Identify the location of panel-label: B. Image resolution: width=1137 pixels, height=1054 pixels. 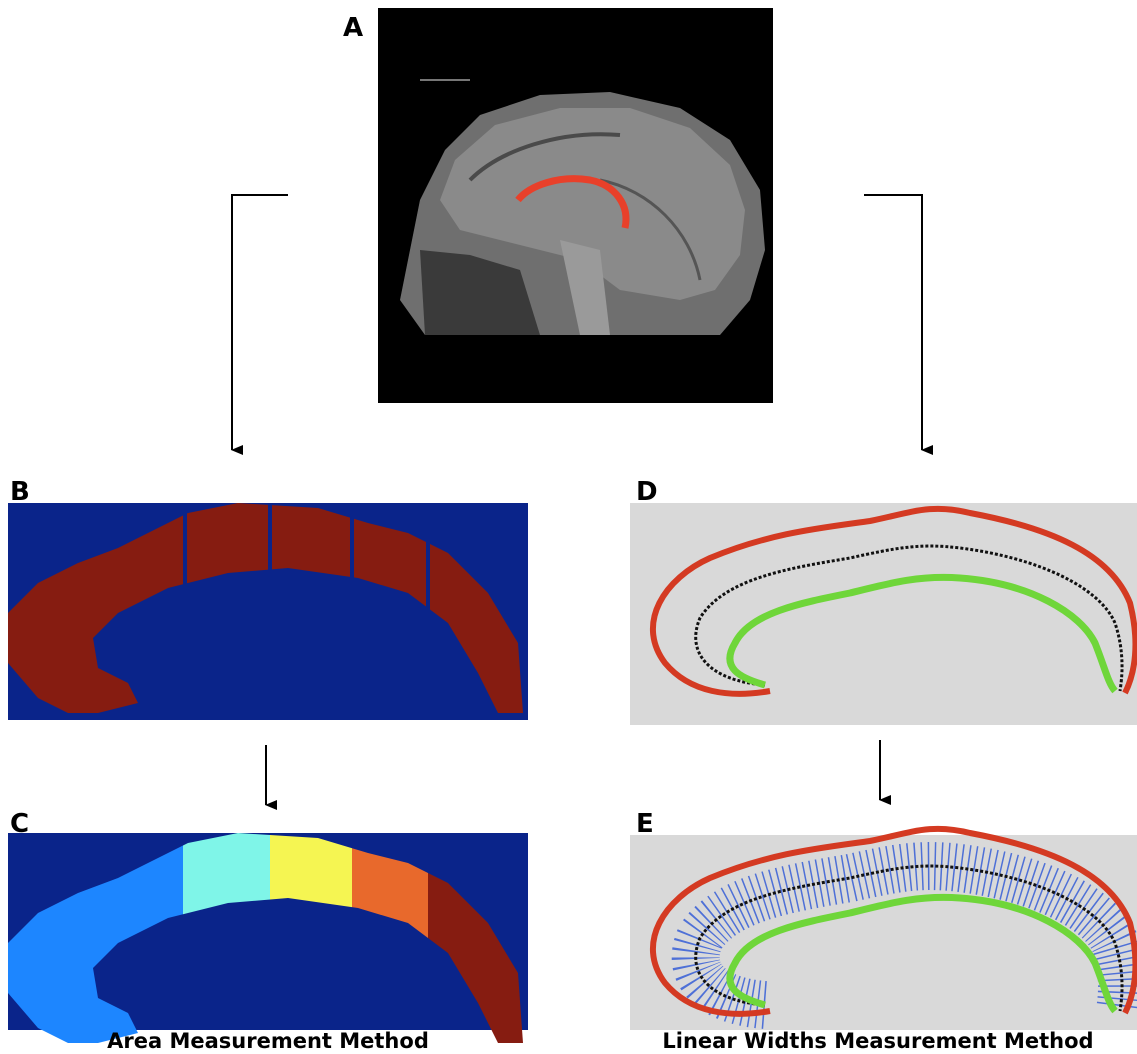
(20, 492).